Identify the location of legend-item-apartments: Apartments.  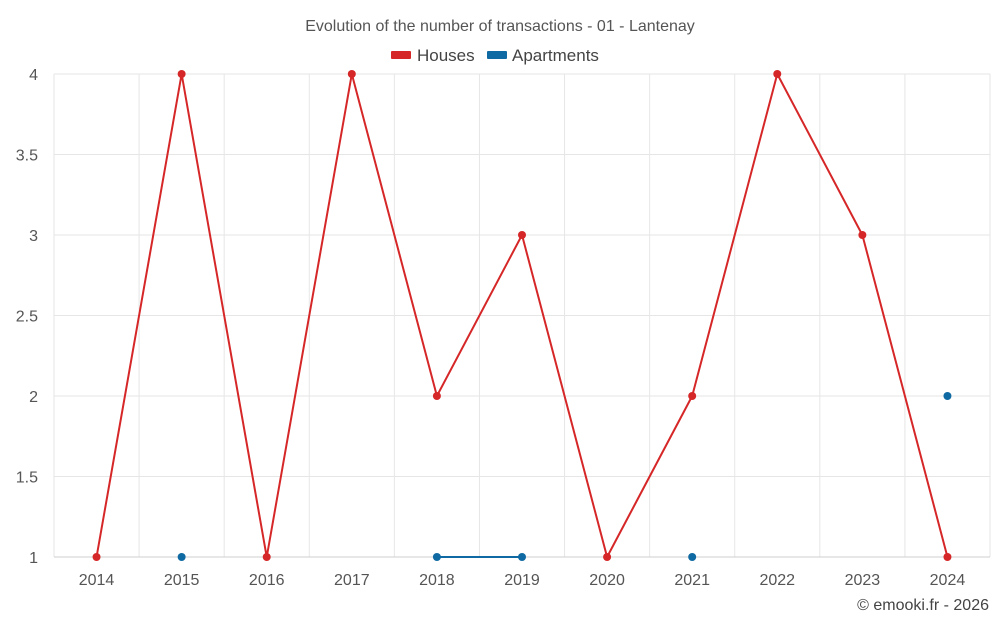
(543, 55).